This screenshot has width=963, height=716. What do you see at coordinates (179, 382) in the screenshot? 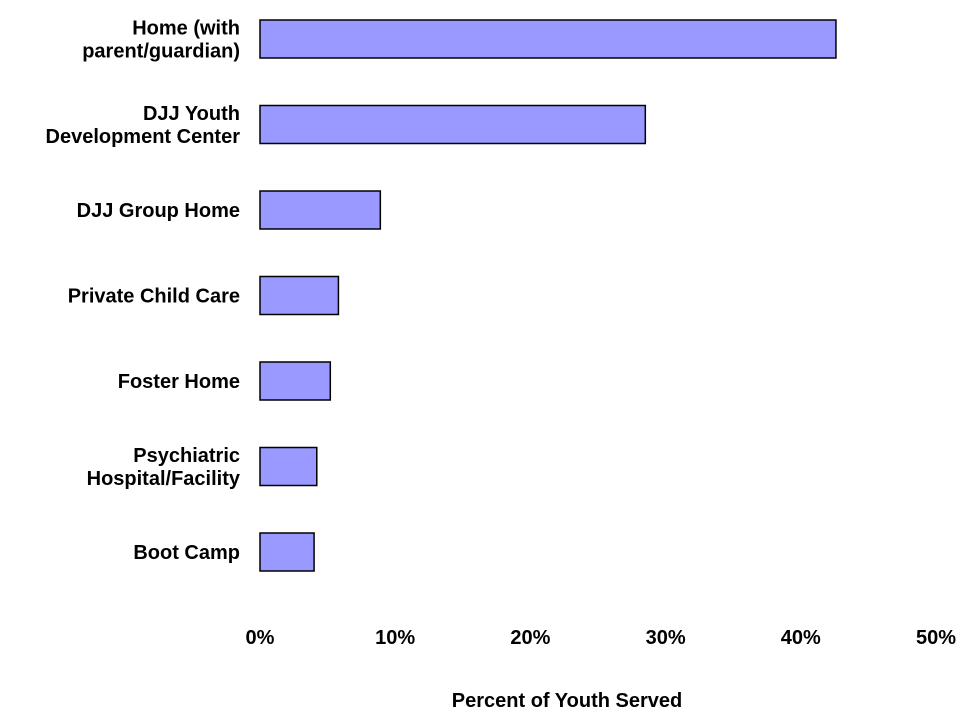
I see `category-label: Foster Home` at bounding box center [179, 382].